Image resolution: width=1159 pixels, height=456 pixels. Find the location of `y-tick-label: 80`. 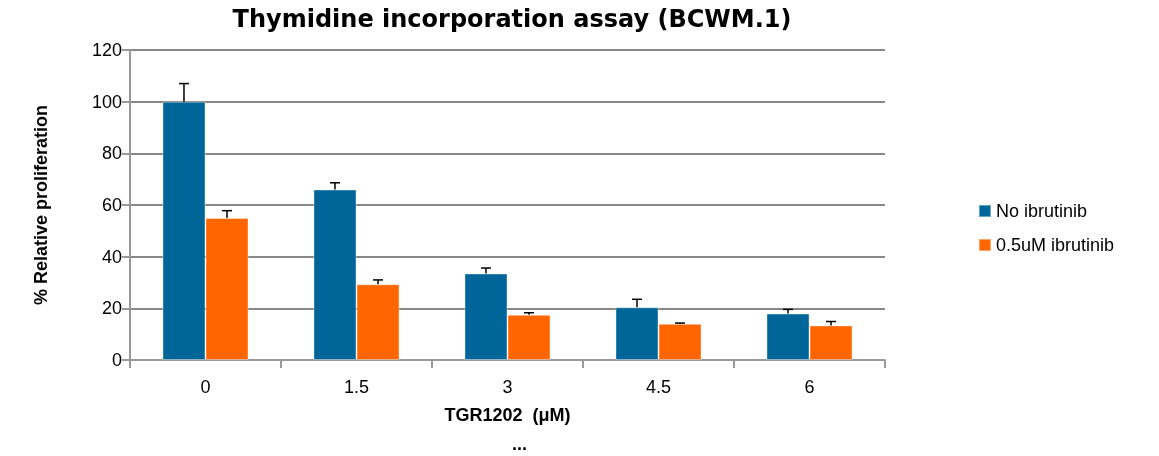

y-tick-label: 80 is located at coordinates (111, 153).